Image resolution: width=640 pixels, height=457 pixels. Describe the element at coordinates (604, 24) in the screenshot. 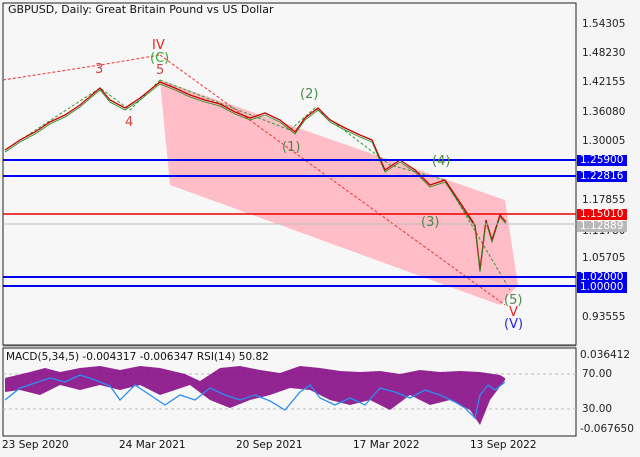

I see `price-tick: 1.54305` at that location.